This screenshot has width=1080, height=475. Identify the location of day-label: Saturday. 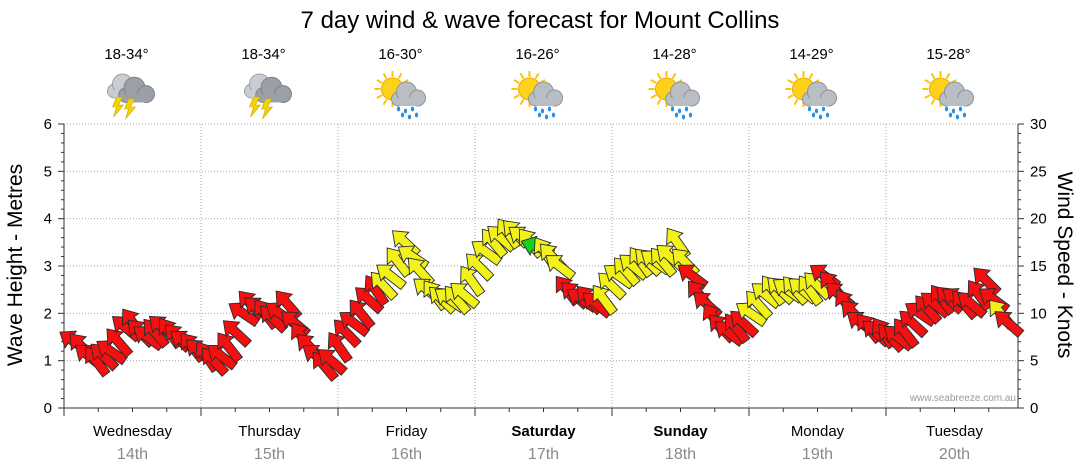
(543, 431).